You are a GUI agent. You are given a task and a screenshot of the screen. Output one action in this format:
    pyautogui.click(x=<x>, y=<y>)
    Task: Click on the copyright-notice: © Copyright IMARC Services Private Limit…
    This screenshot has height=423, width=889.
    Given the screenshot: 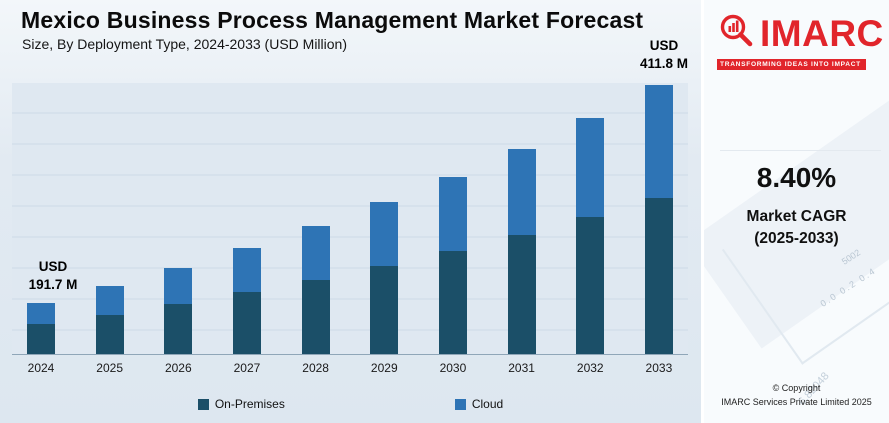 What is the action you would take?
    pyautogui.click(x=796, y=396)
    